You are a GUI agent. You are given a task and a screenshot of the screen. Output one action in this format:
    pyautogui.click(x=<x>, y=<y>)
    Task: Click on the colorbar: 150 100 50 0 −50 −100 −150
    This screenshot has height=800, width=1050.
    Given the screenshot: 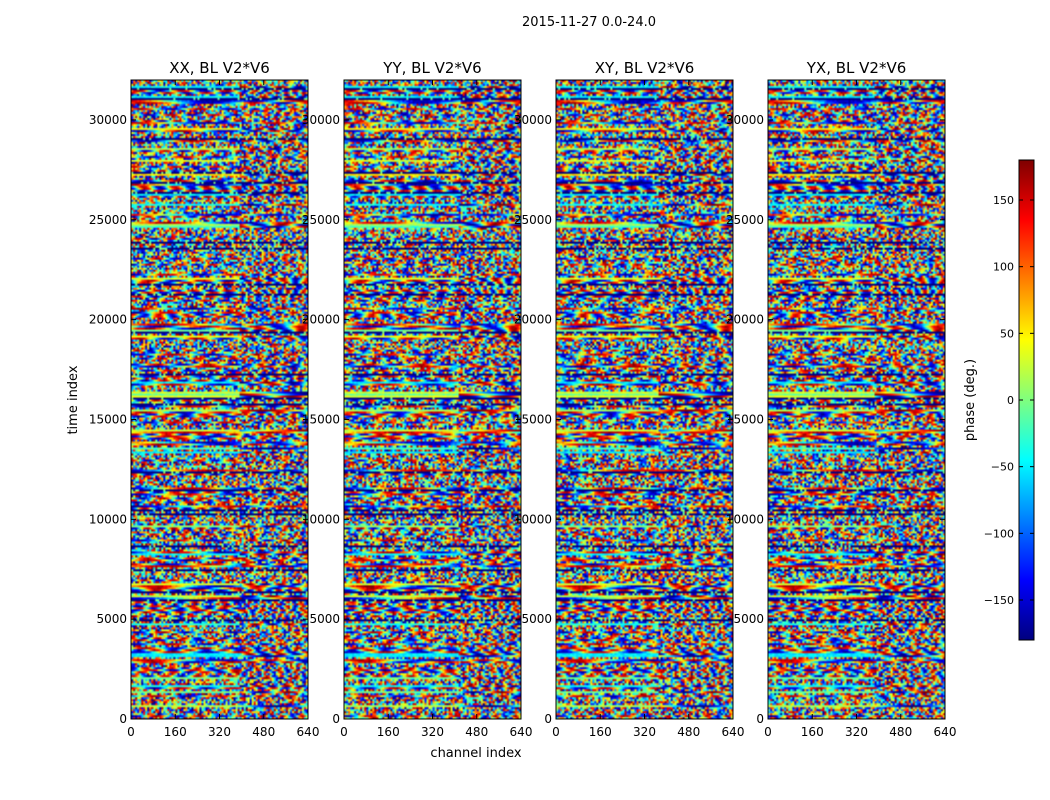 What is the action you would take?
    pyautogui.click(x=1009, y=400)
    